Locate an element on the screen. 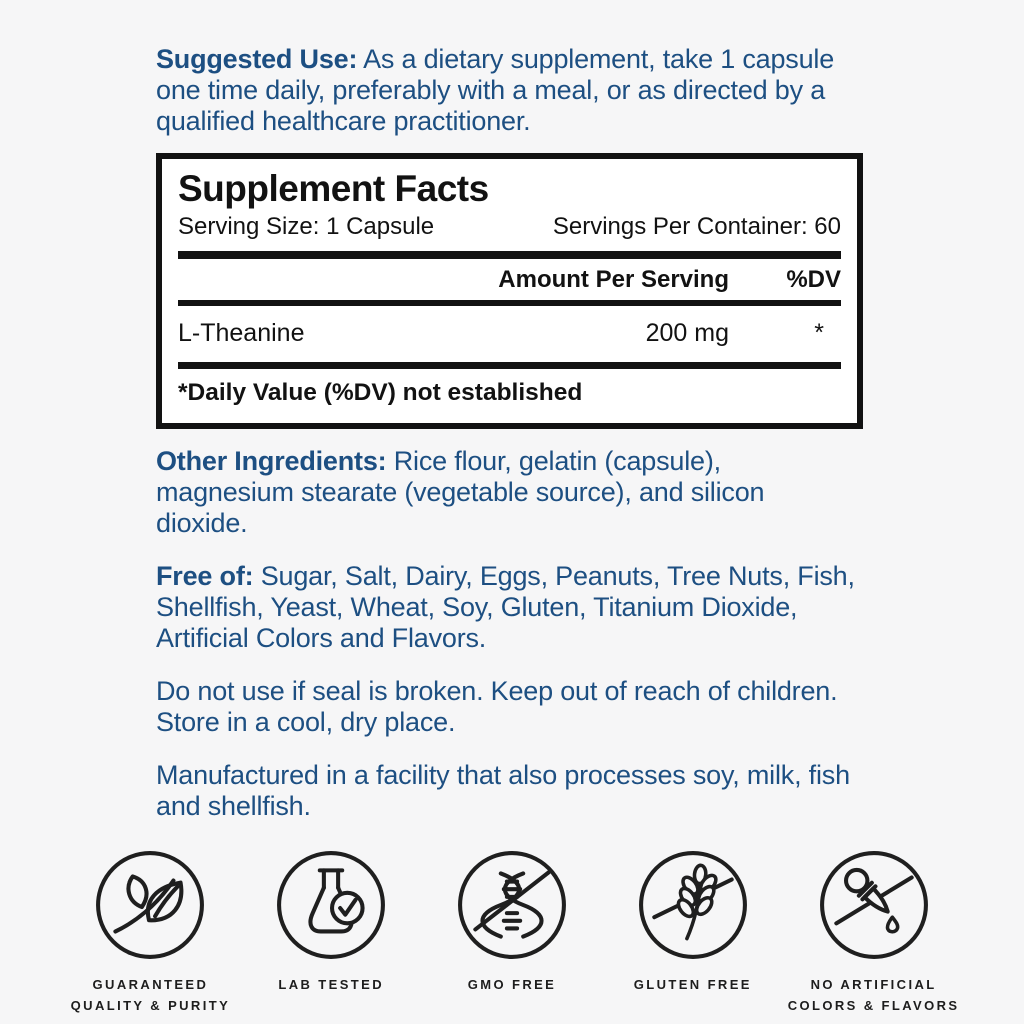  flask-check-icon is located at coordinates (331, 905).